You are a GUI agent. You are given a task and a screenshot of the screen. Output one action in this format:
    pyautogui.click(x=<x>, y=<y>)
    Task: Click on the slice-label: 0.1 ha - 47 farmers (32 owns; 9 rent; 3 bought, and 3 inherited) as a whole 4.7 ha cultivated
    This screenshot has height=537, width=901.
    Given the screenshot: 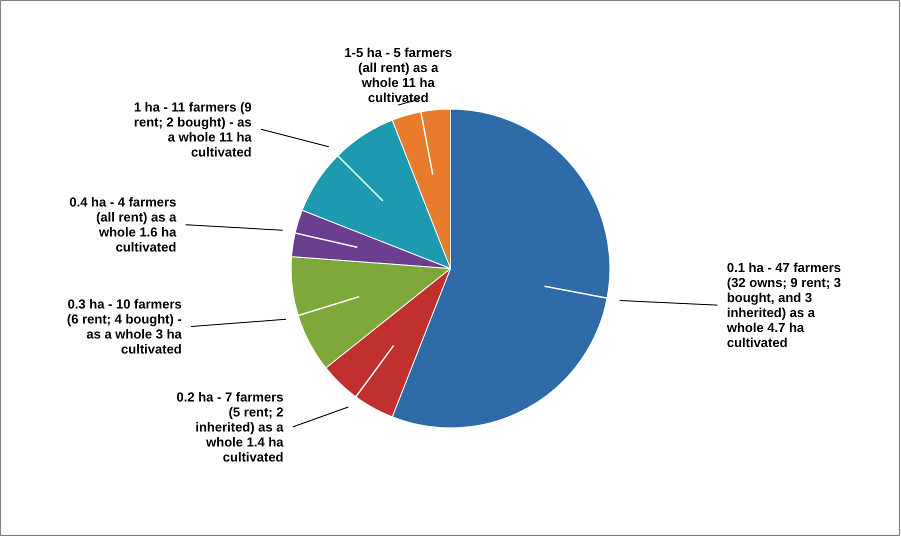 What is the action you would take?
    pyautogui.click(x=784, y=305)
    